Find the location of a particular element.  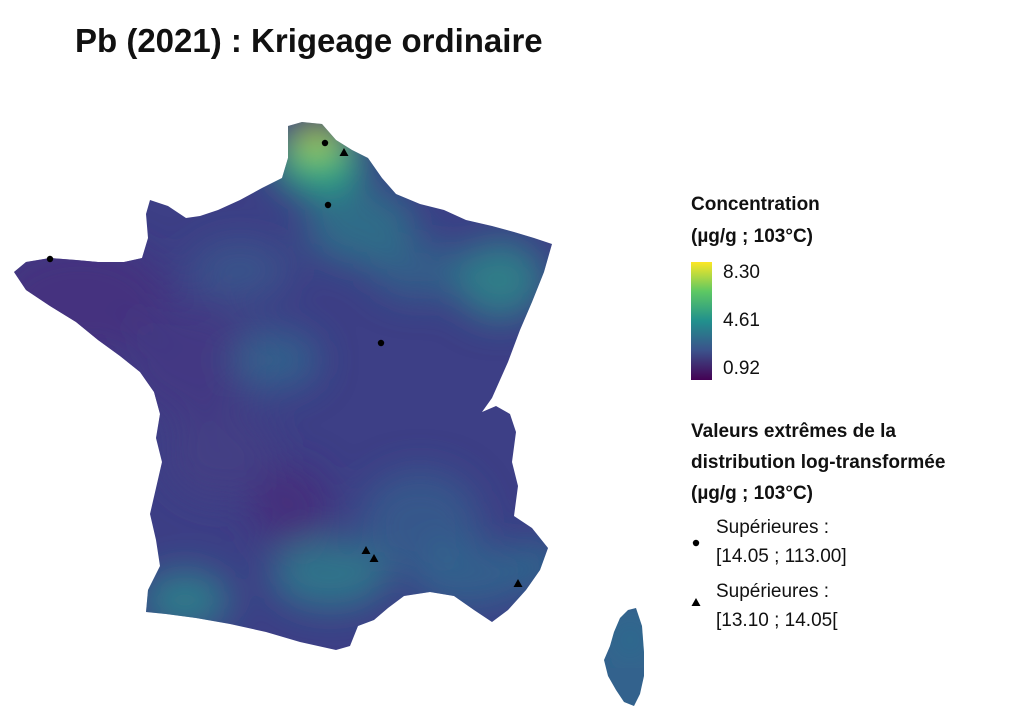

colorbar-min-label: 0.92 is located at coordinates (741, 368).